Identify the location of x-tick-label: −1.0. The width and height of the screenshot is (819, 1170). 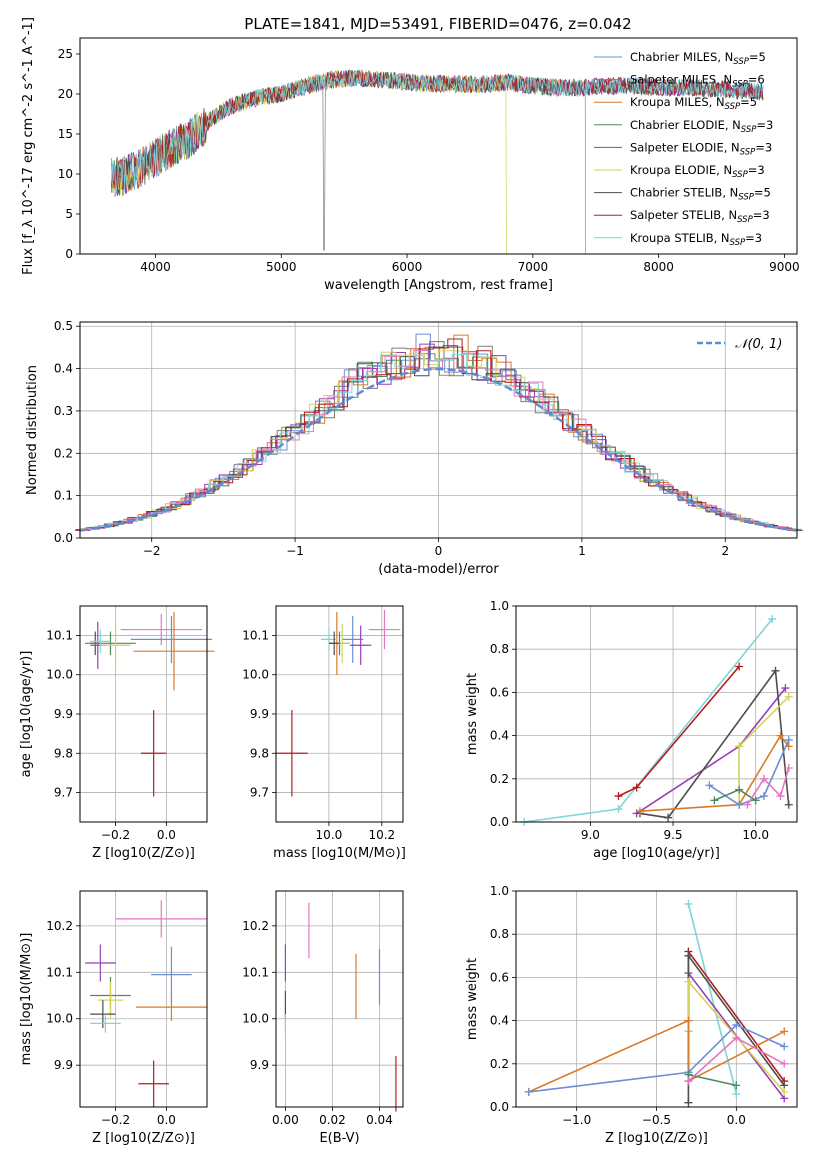
(576, 1120).